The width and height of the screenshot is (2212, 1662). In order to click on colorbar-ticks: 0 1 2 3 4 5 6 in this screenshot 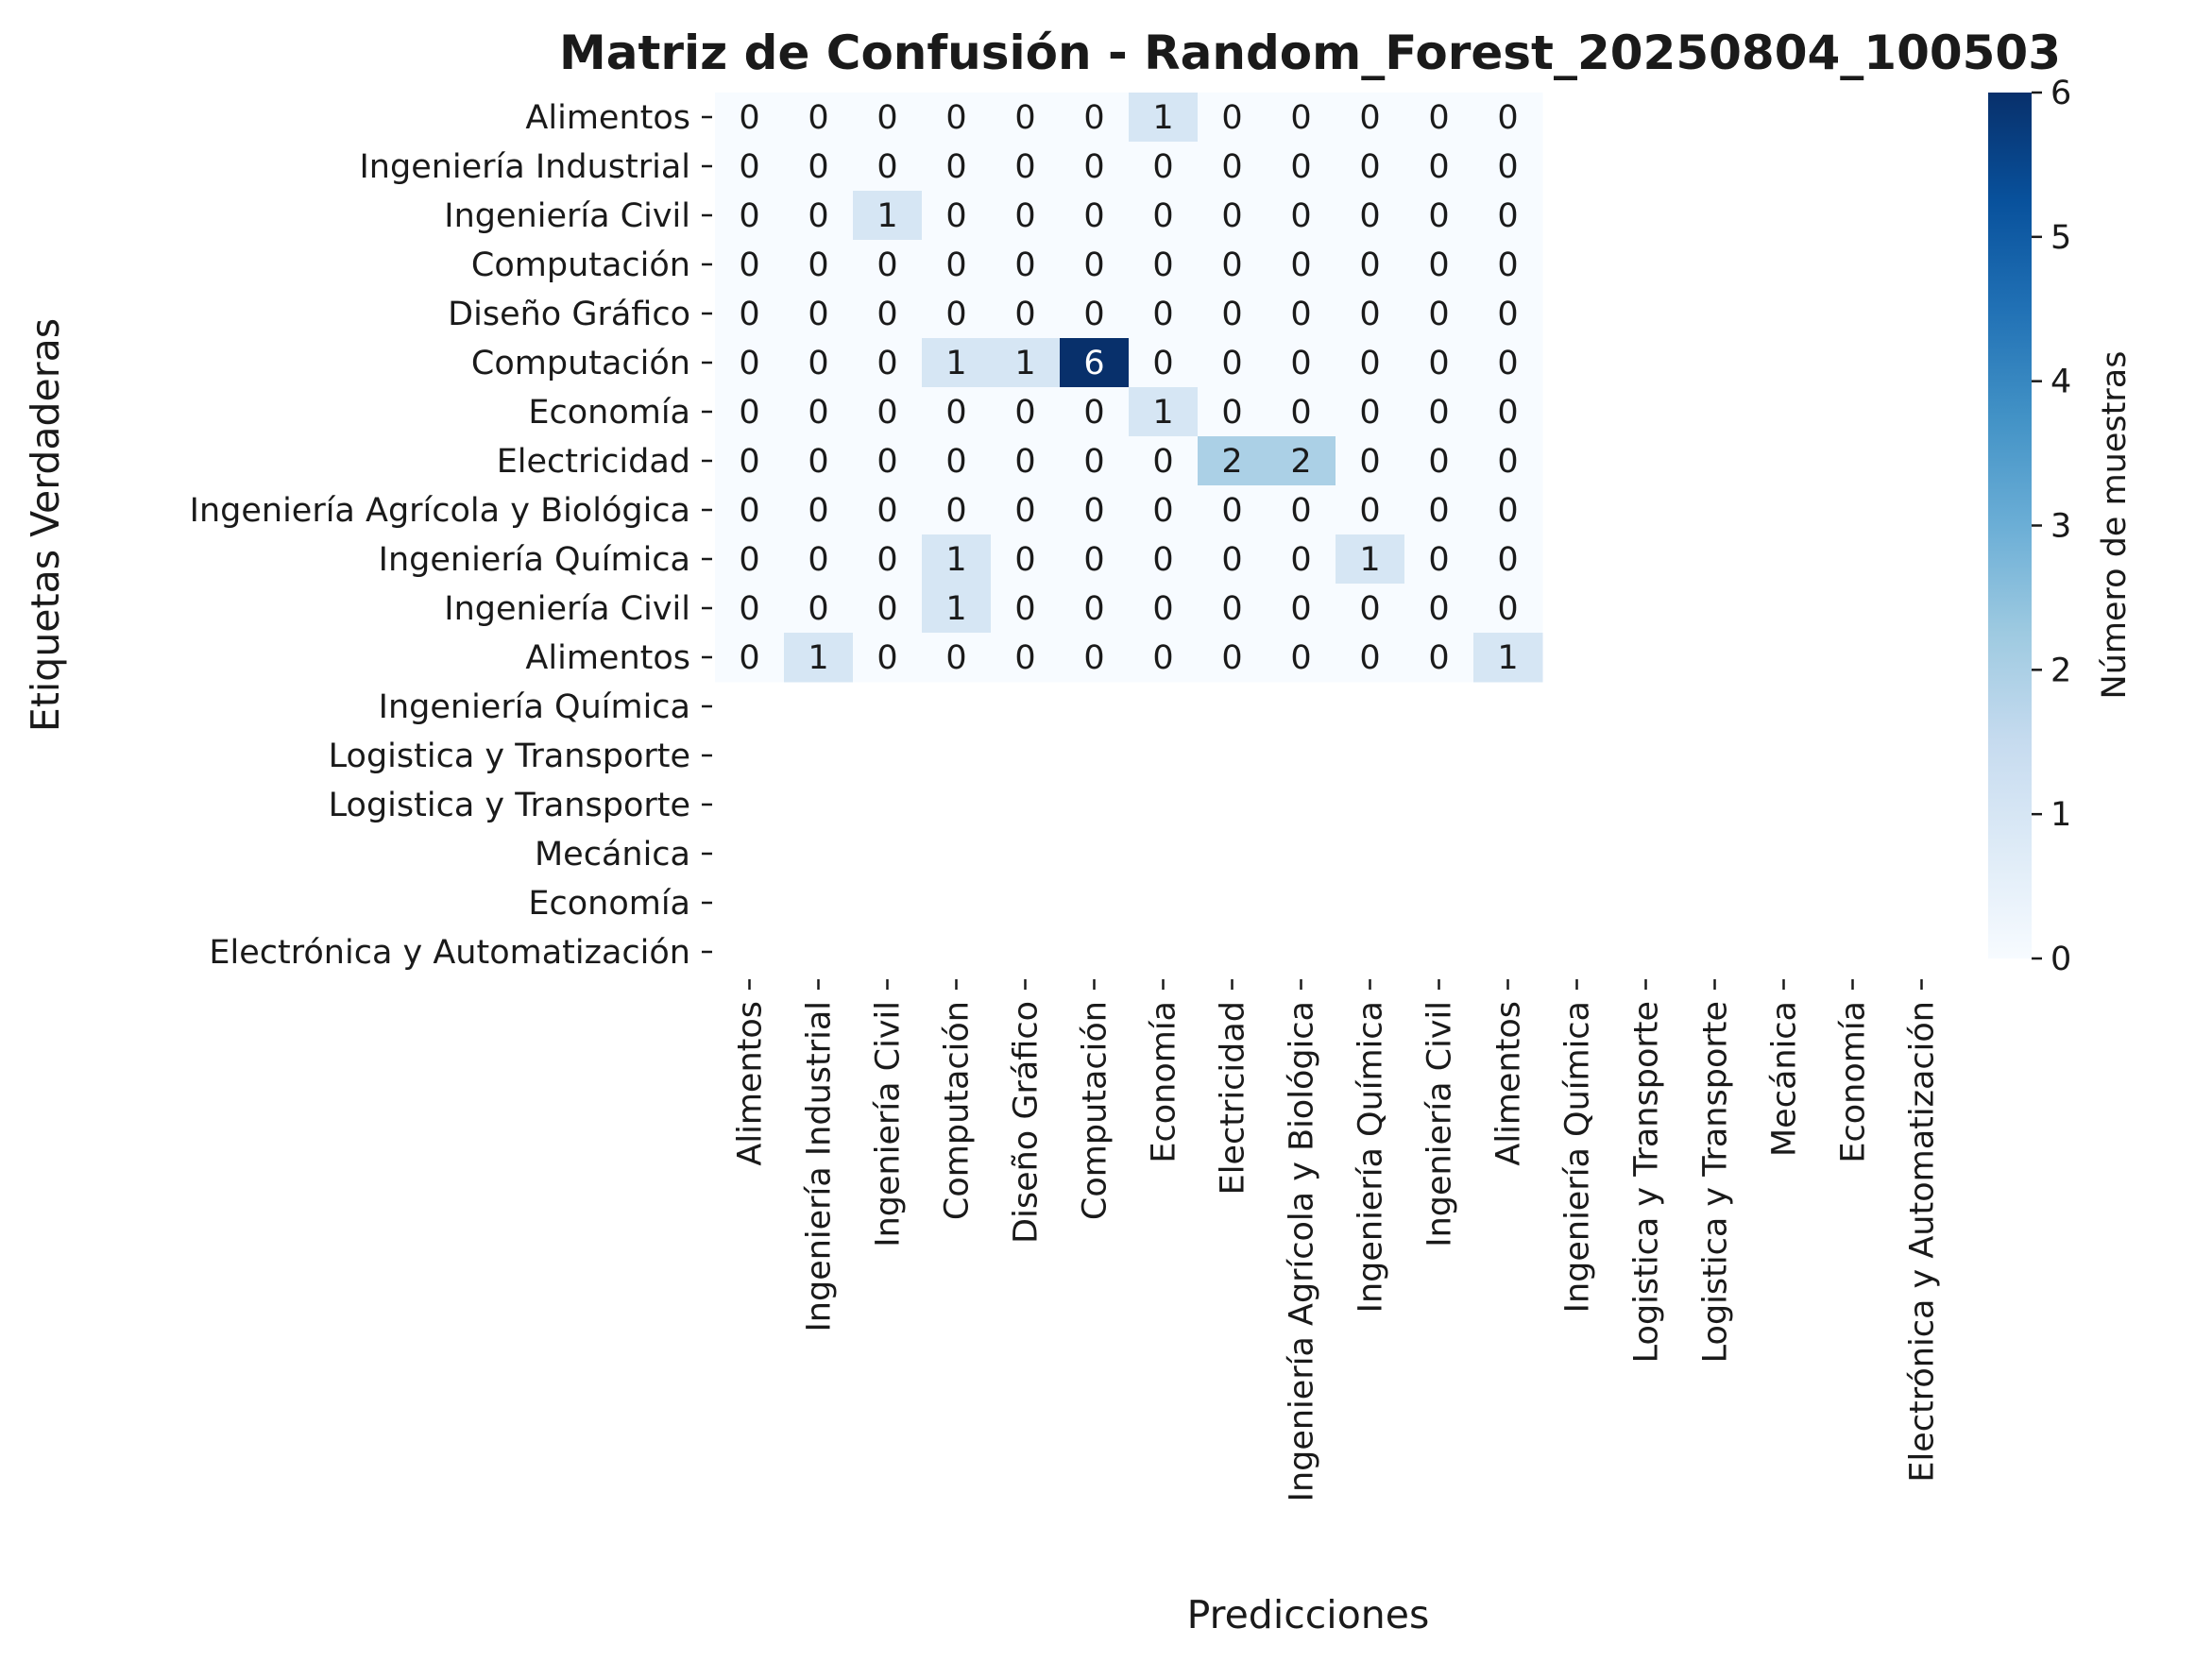, I will do `click(2051, 526)`.